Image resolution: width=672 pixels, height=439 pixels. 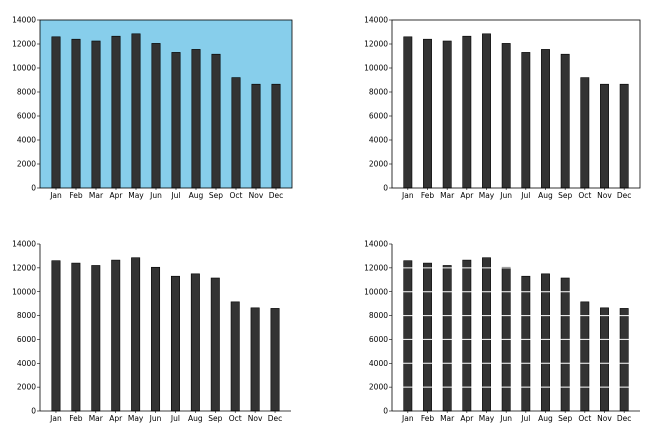 I want to click on bar-dec, so click(x=624, y=360).